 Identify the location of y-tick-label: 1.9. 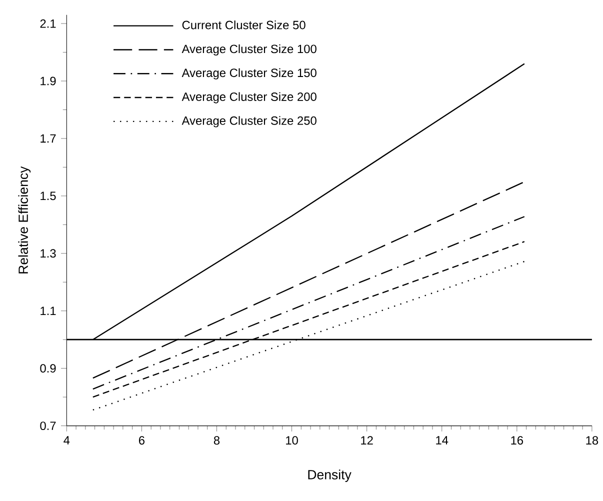
(48, 81).